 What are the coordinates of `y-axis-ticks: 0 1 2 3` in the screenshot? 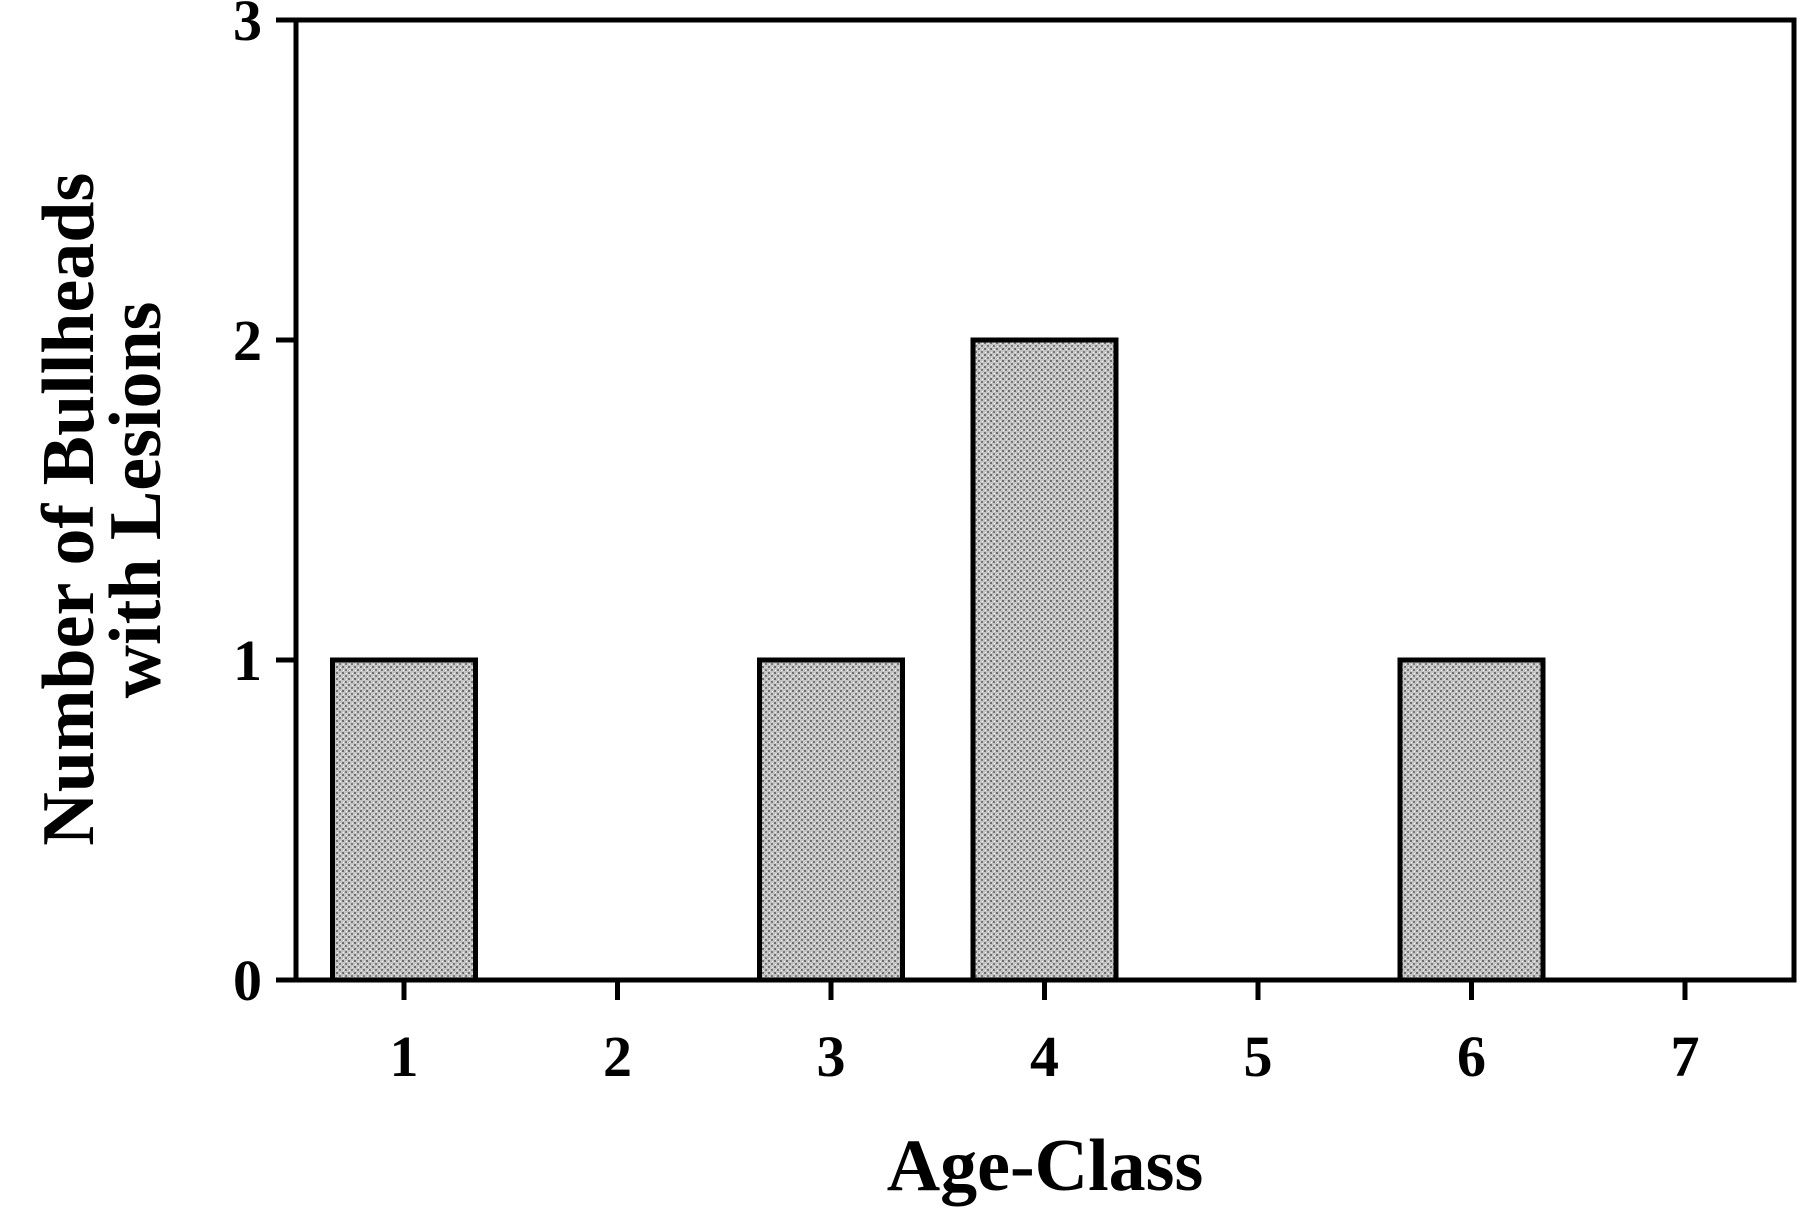 It's located at (264, 506).